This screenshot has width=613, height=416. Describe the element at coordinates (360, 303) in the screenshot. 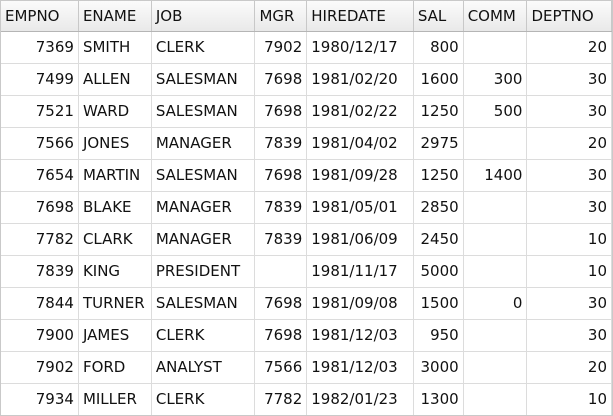

I see `cell-hiredate: 1981/09/08` at that location.